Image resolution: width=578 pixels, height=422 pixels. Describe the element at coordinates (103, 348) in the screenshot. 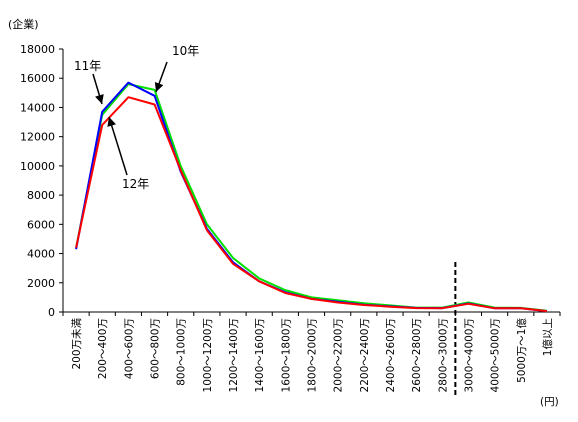

I see `x-category-label: 200～400万` at that location.